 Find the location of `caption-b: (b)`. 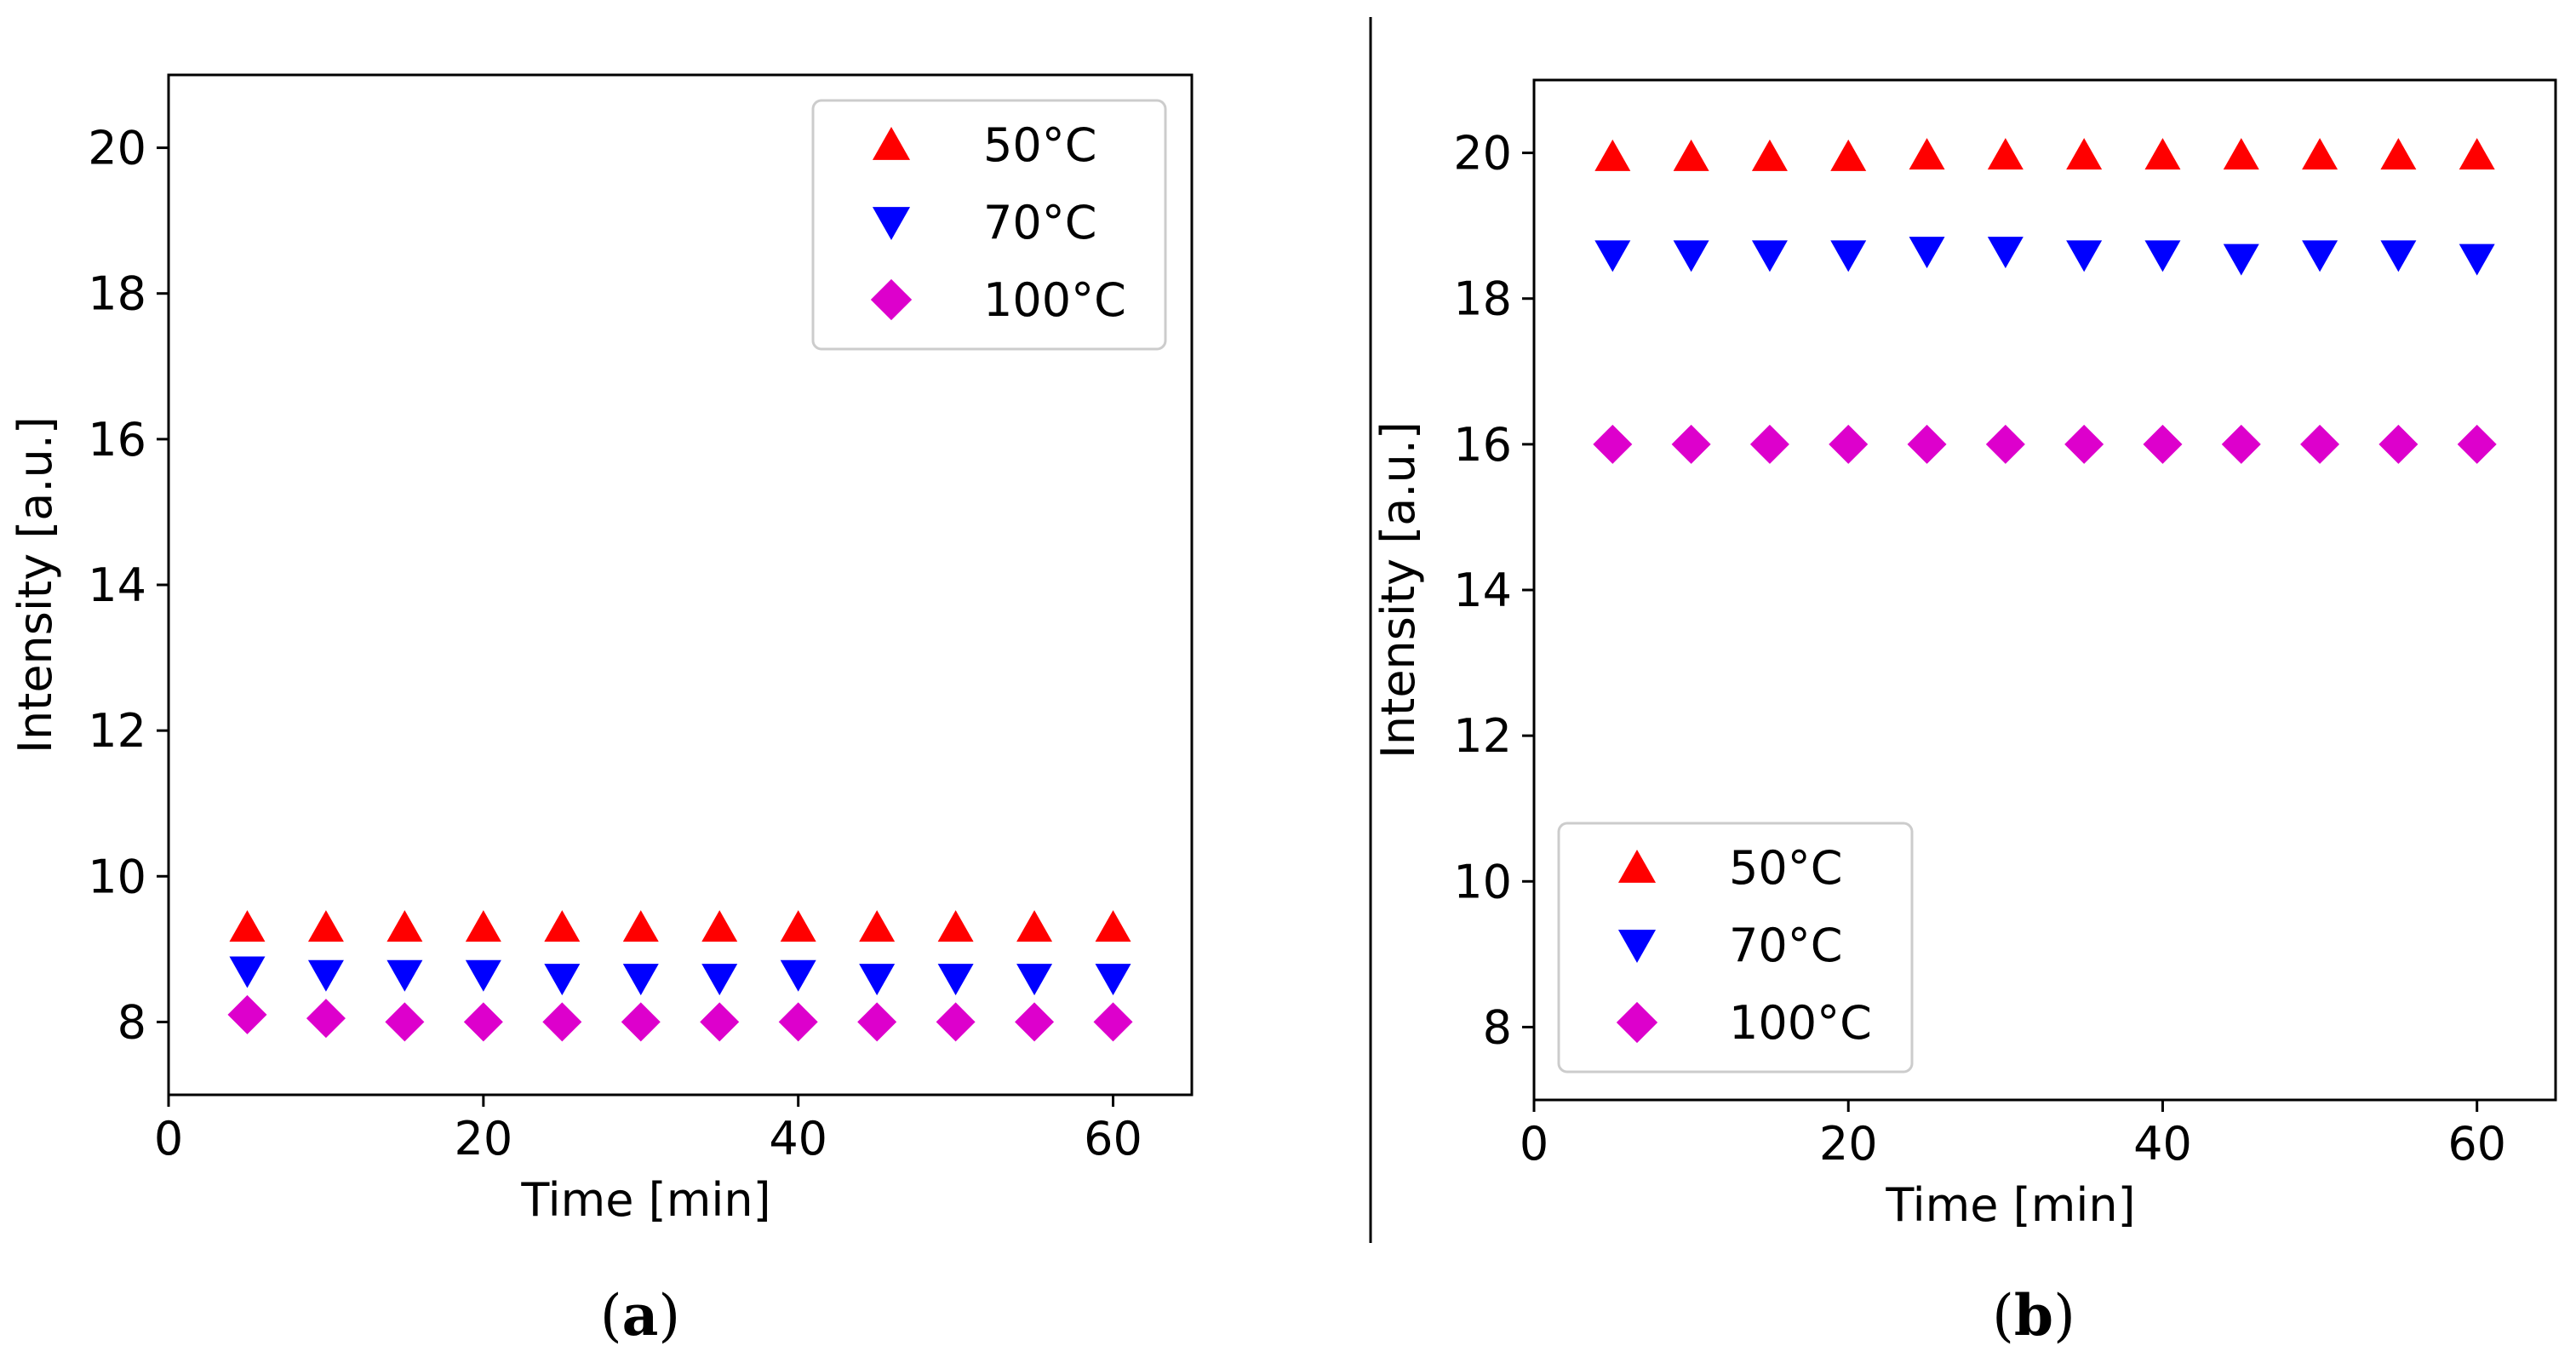

caption-b: (b) is located at coordinates (2034, 1315).